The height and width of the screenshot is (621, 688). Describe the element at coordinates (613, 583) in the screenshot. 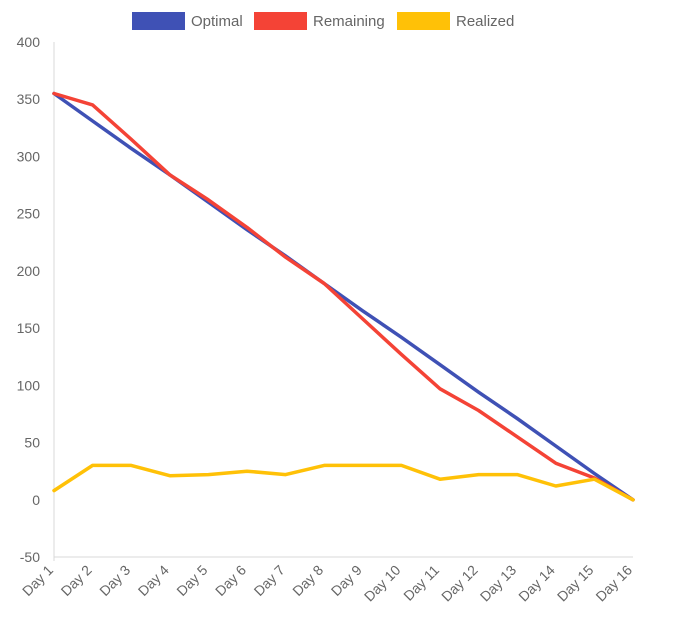

I see `x-tick-label: Day 16` at that location.